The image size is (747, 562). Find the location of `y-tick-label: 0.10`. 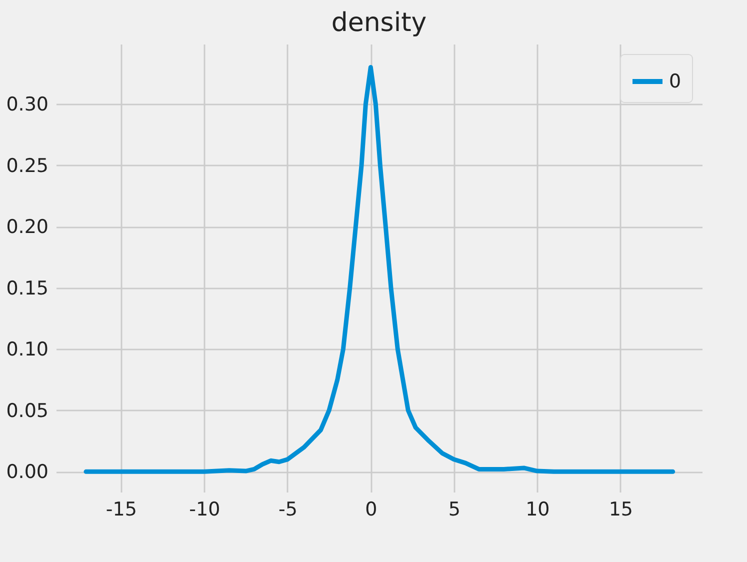

y-tick-label: 0.10 is located at coordinates (27, 349).